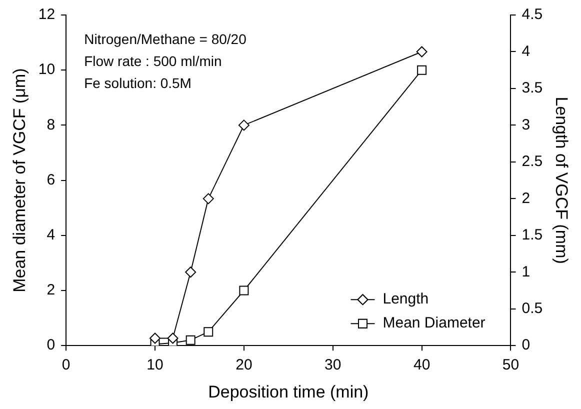  Describe the element at coordinates (526, 51) in the screenshot. I see `y2-tick-label: 4` at that location.